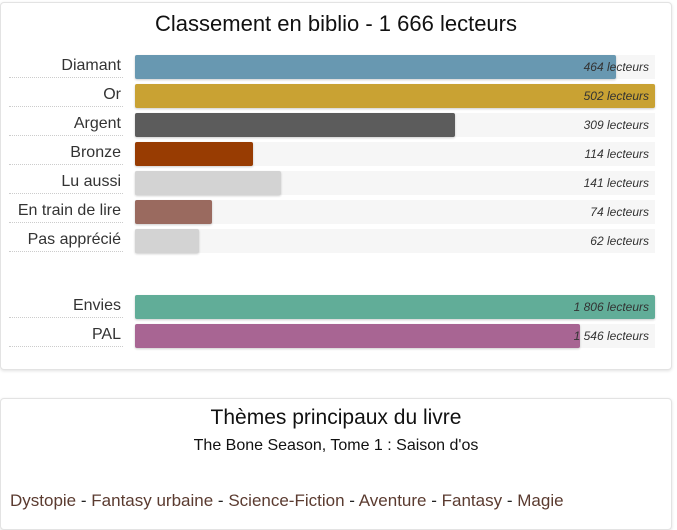 The image size is (677, 530). I want to click on row-label: Or, so click(66, 95).